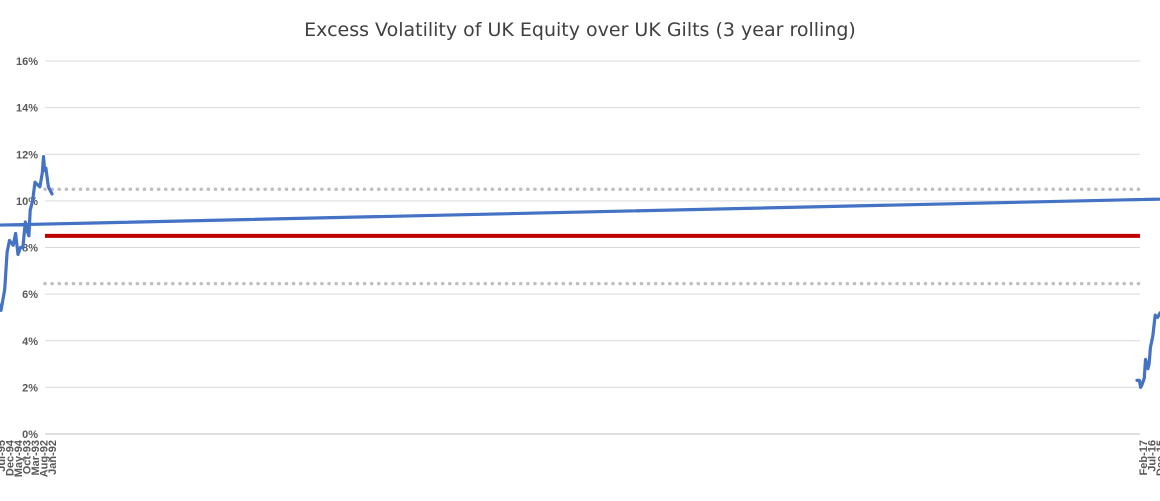  I want to click on x-tick-label: Oct-93, so click(28, 457).